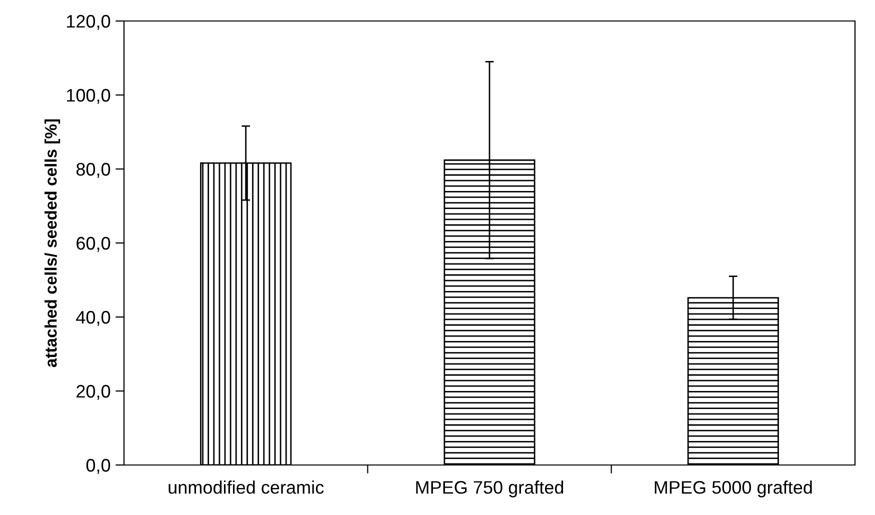 The image size is (875, 515). Describe the element at coordinates (52, 243) in the screenshot. I see `y-axis-title: attached cells/ seeded cells [%]` at that location.